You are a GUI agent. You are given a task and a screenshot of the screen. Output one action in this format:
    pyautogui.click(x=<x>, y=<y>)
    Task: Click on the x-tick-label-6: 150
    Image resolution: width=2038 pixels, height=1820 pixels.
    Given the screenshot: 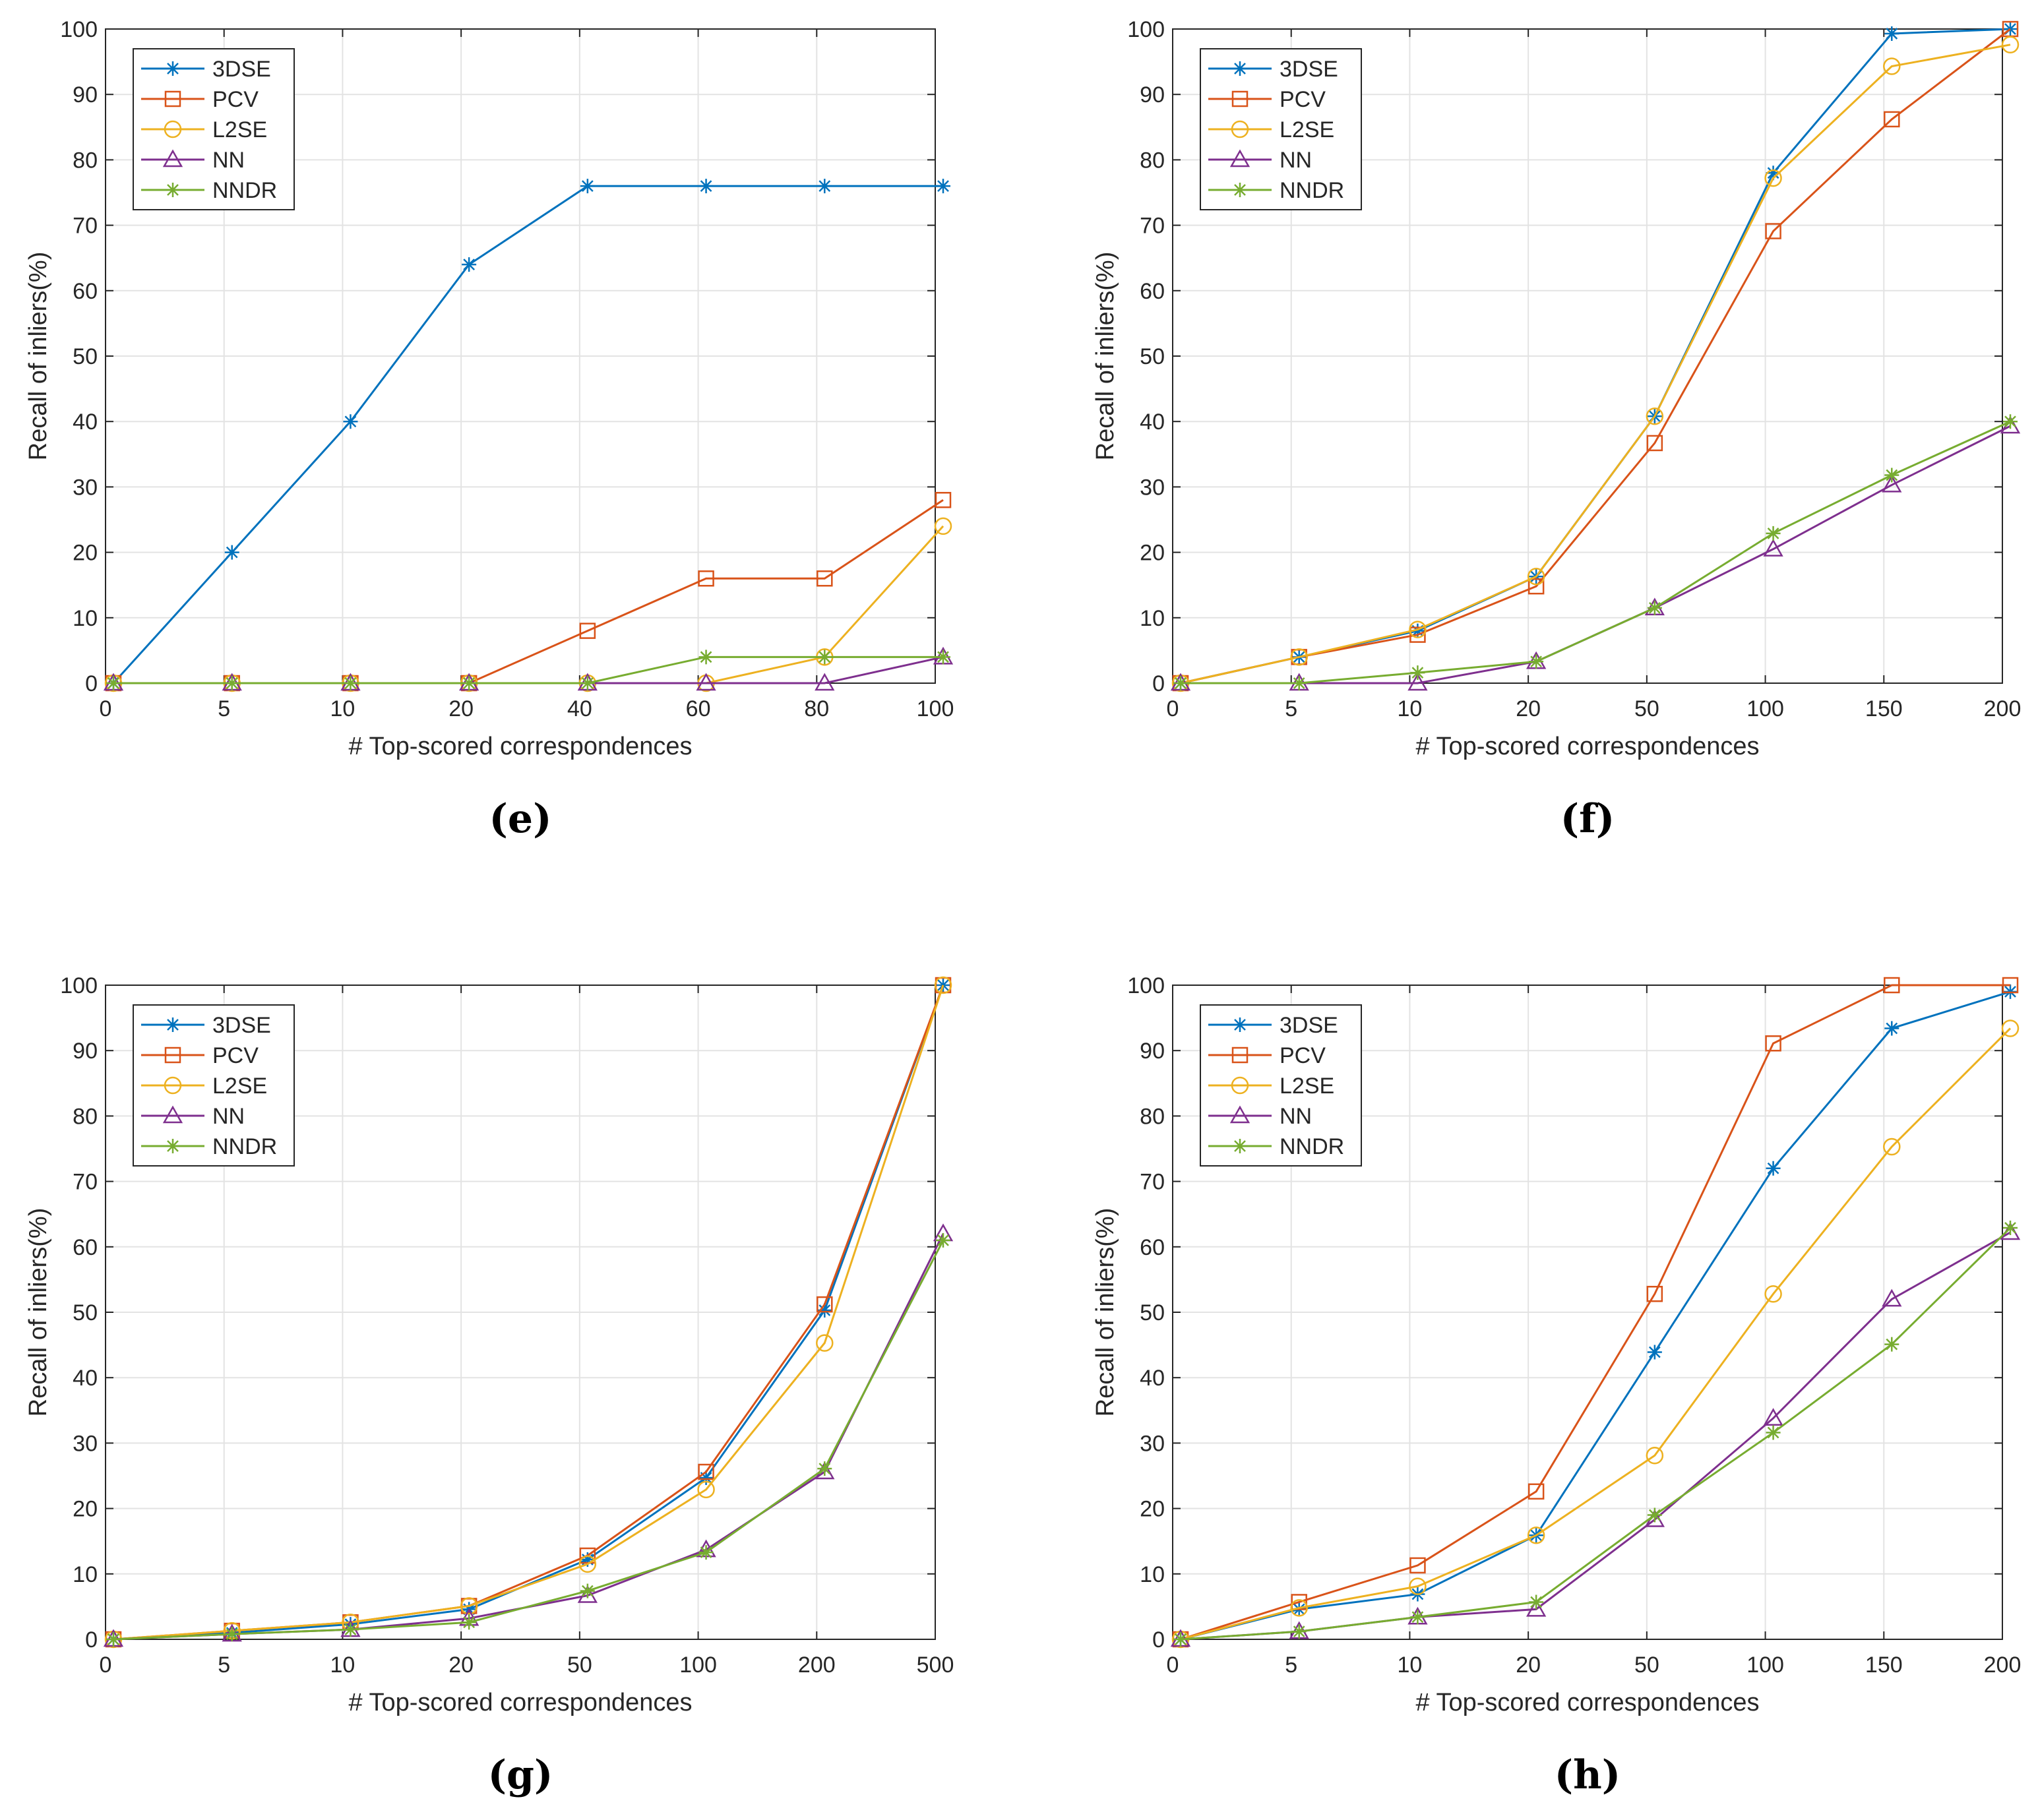 What is the action you would take?
    pyautogui.click(x=1884, y=1665)
    